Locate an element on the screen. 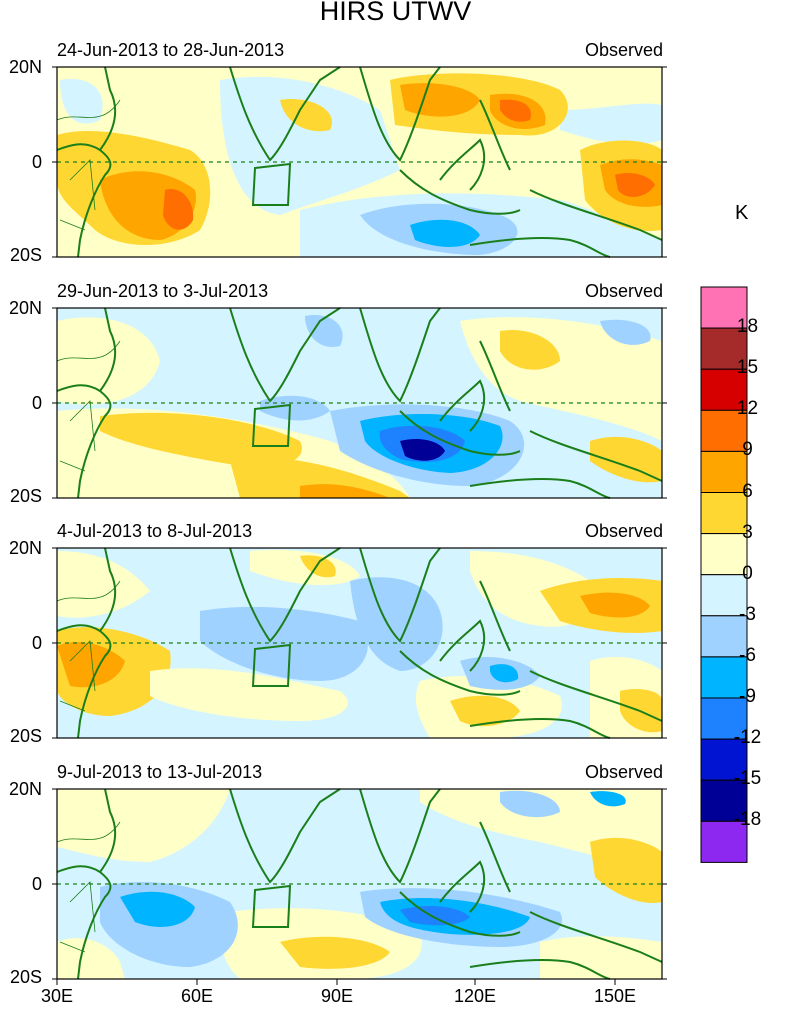 This screenshot has height=1013, width=791. colorbar-tick-label: 12 is located at coordinates (747, 409).